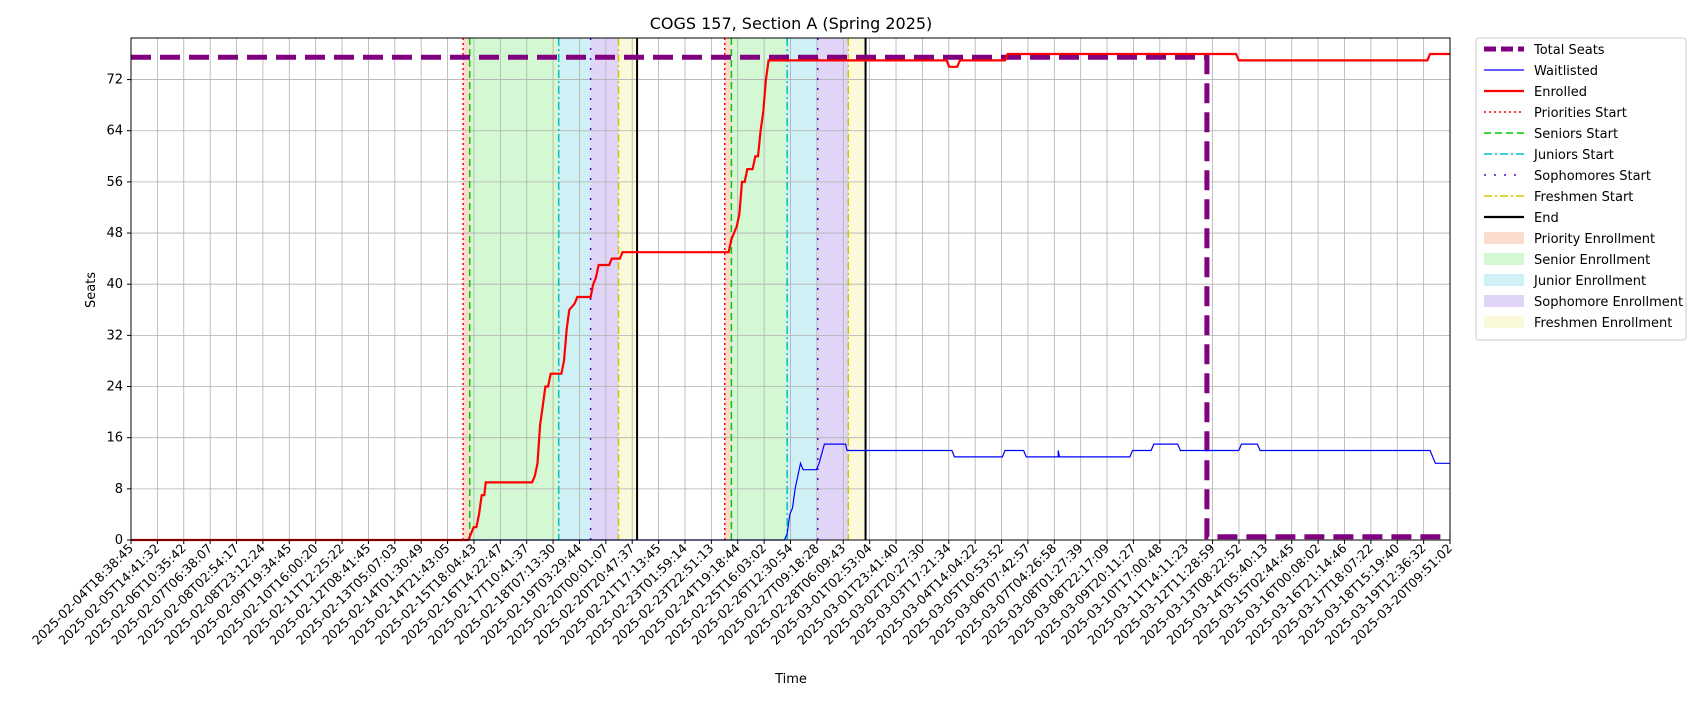  What do you see at coordinates (1504, 280) in the screenshot?
I see `legend-swatch-junior-enrollment` at bounding box center [1504, 280].